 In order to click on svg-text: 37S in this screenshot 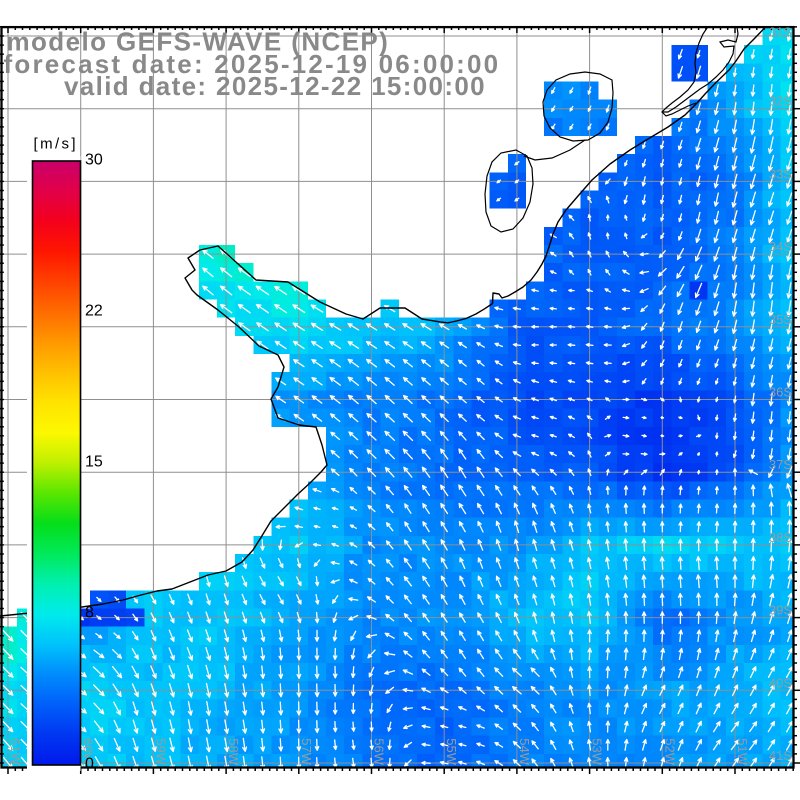, I will do `click(780, 464)`.